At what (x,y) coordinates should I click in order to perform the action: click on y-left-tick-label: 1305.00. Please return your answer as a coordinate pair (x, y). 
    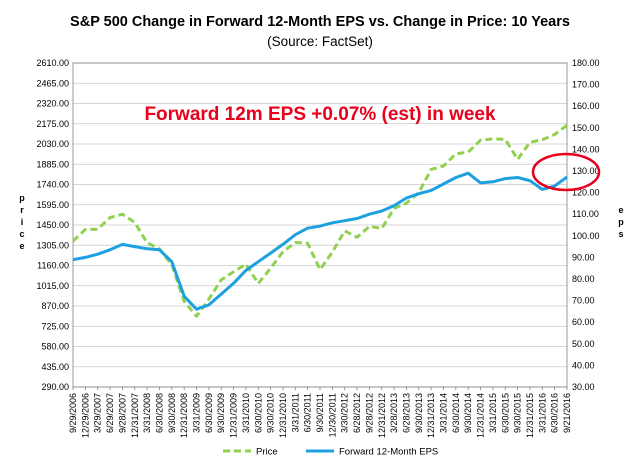
    Looking at the image, I should click on (52, 245).